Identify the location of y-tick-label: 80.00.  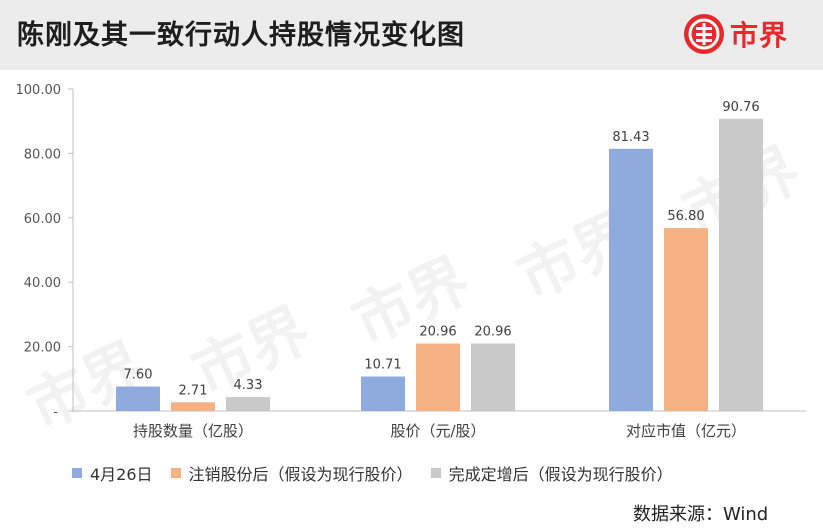
(42, 154).